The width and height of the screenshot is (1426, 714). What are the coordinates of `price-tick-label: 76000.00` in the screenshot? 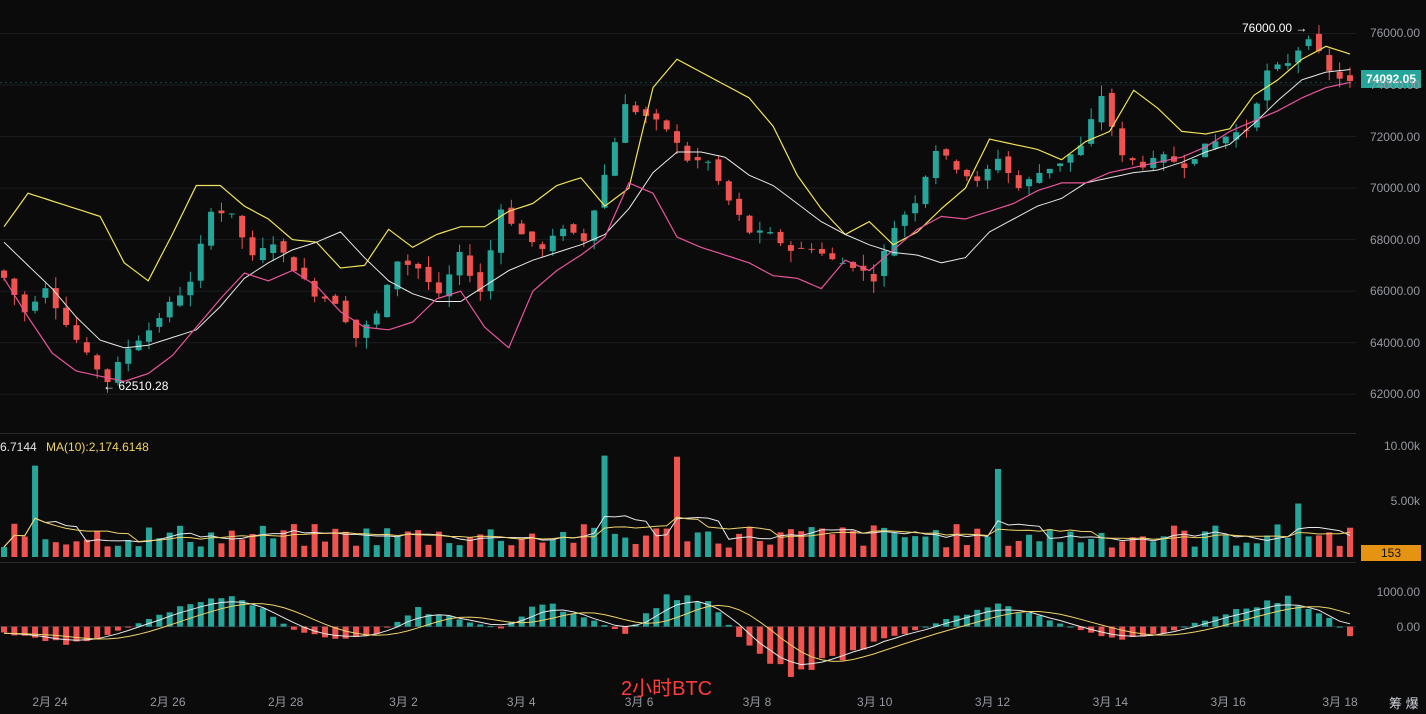 It's located at (1394, 33).